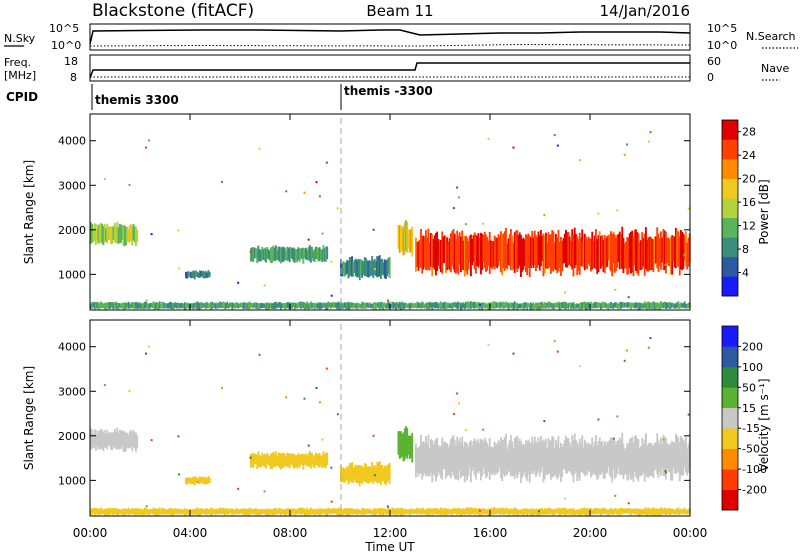 The image size is (800, 554). What do you see at coordinates (745, 273) in the screenshot?
I see `colorbar-tick-label: 4` at bounding box center [745, 273].